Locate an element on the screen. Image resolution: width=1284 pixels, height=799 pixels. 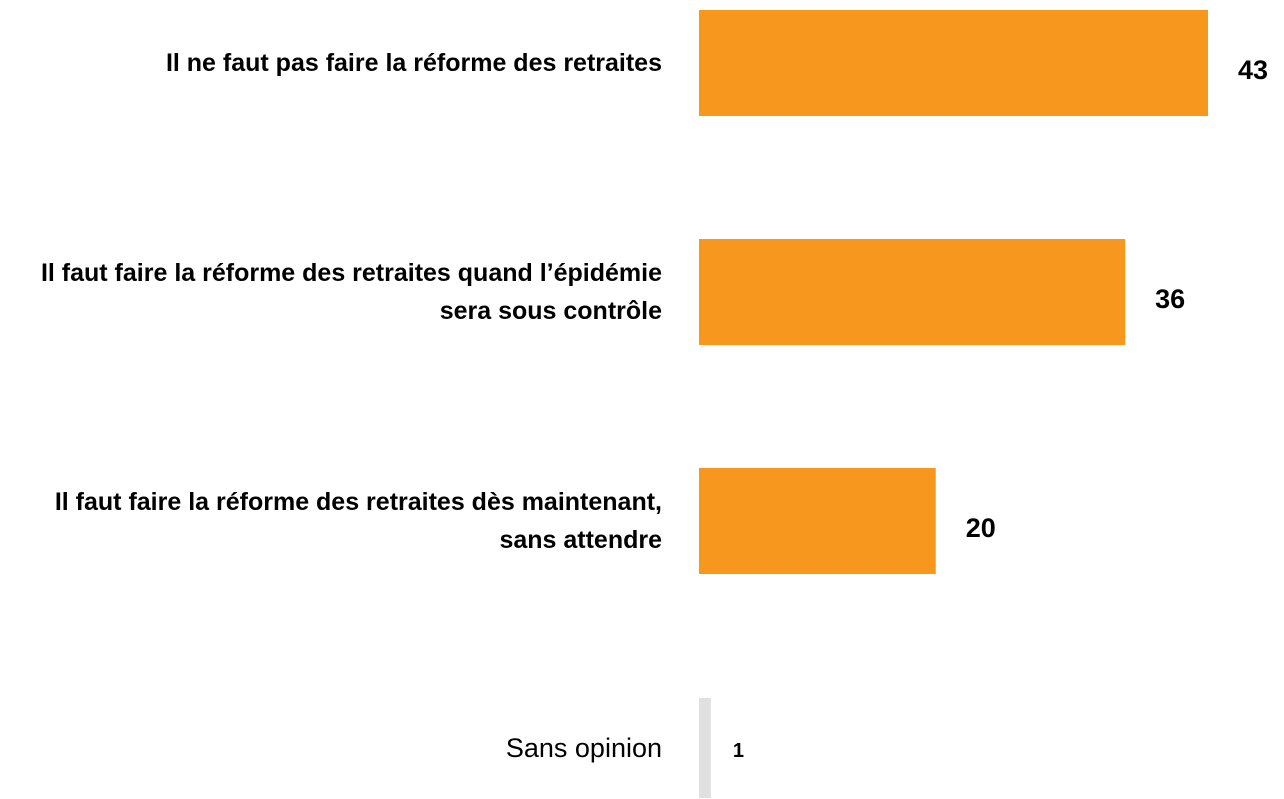
value-label: 1 is located at coordinates (738, 751).